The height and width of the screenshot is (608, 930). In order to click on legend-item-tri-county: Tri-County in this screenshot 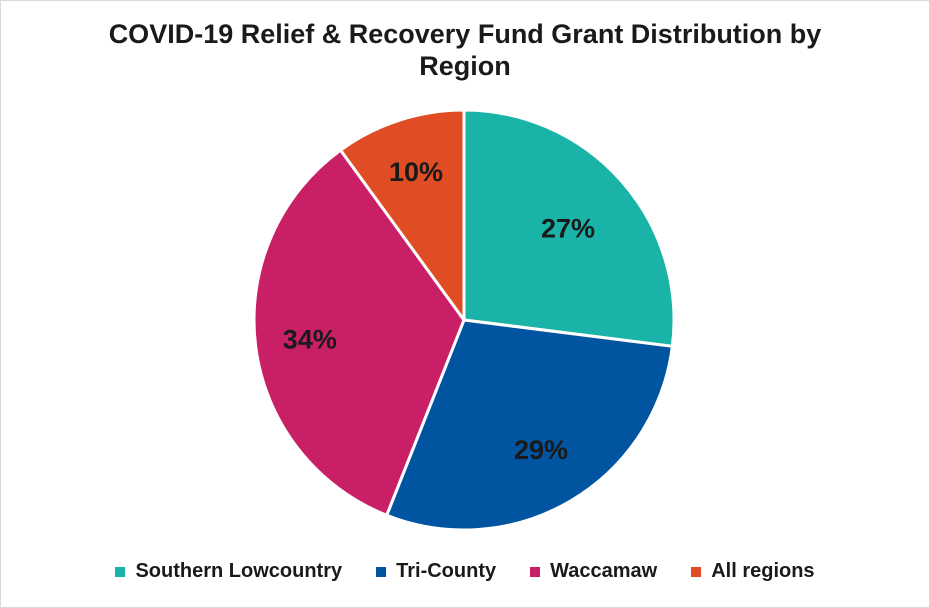, I will do `click(436, 571)`.